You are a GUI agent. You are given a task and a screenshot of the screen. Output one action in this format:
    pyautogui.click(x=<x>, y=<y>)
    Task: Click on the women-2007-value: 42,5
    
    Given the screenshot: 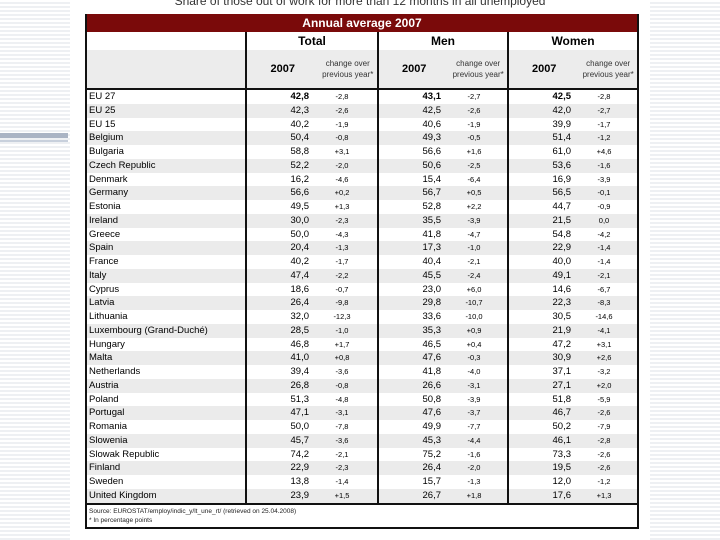 What is the action you would take?
    pyautogui.click(x=562, y=96)
    